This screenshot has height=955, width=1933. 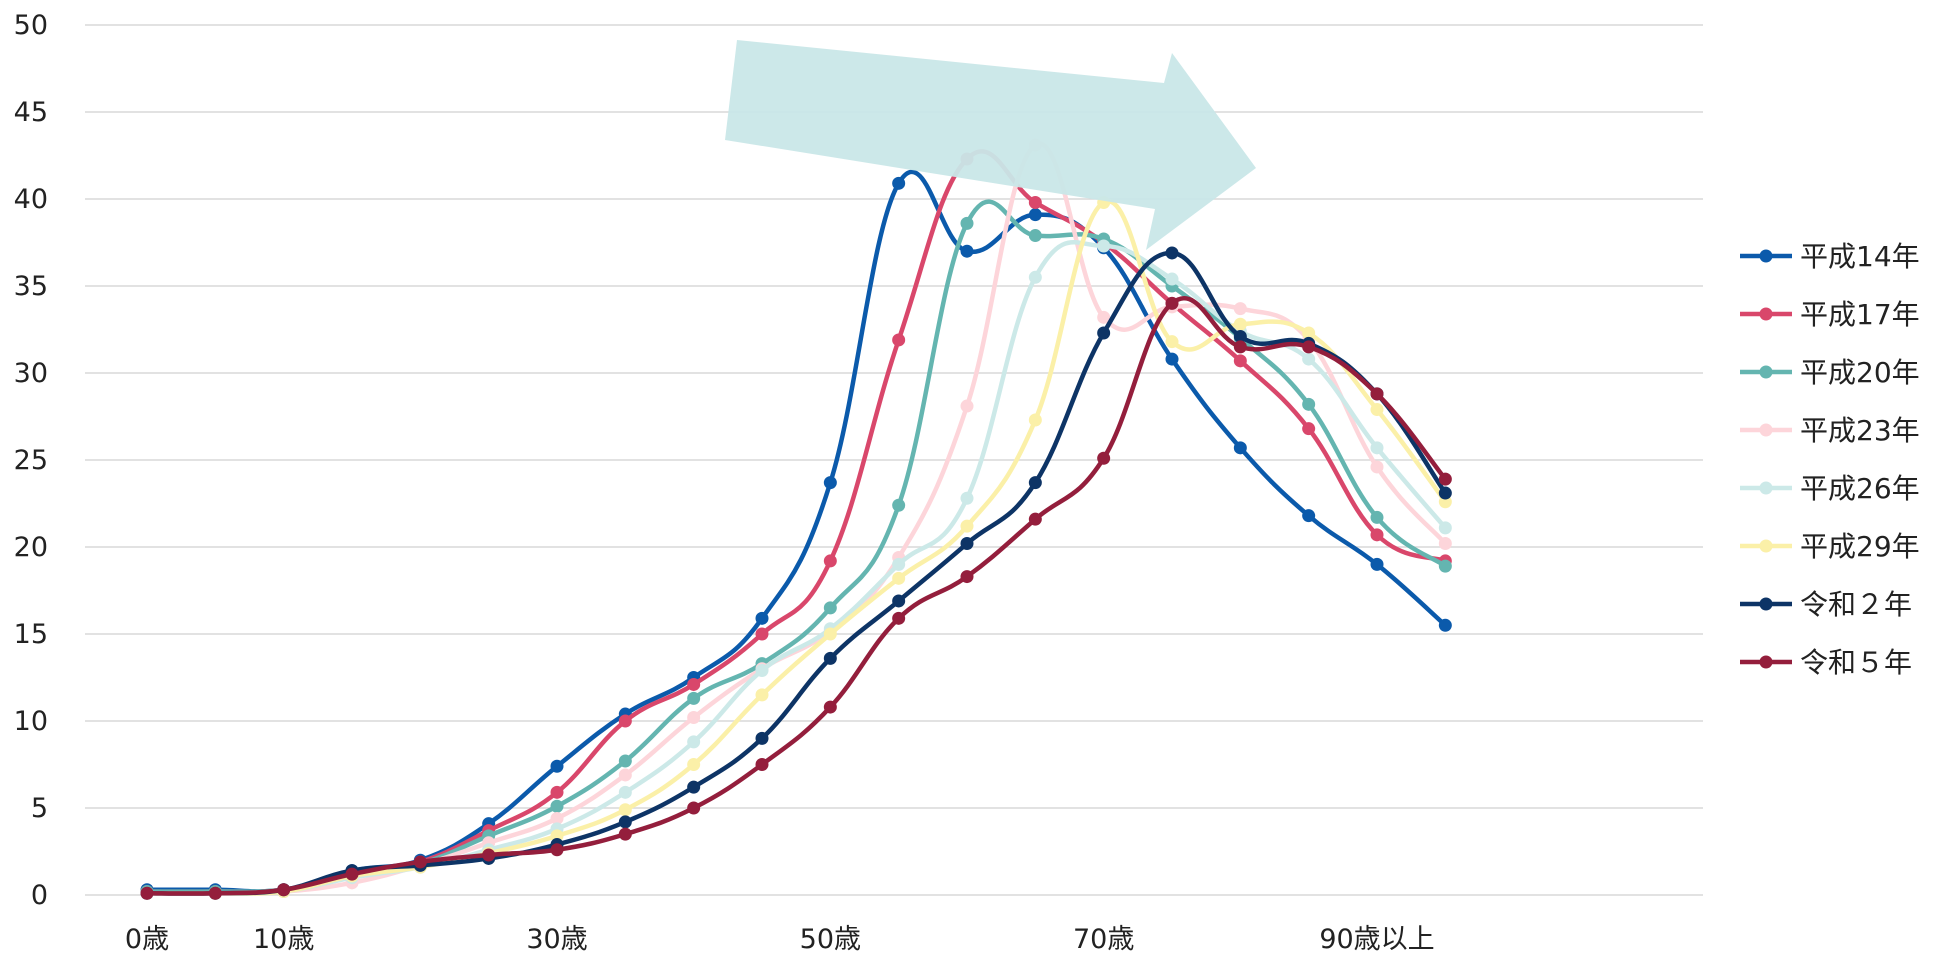 I want to click on legend-item: 平成26年, so click(x=1830, y=488).